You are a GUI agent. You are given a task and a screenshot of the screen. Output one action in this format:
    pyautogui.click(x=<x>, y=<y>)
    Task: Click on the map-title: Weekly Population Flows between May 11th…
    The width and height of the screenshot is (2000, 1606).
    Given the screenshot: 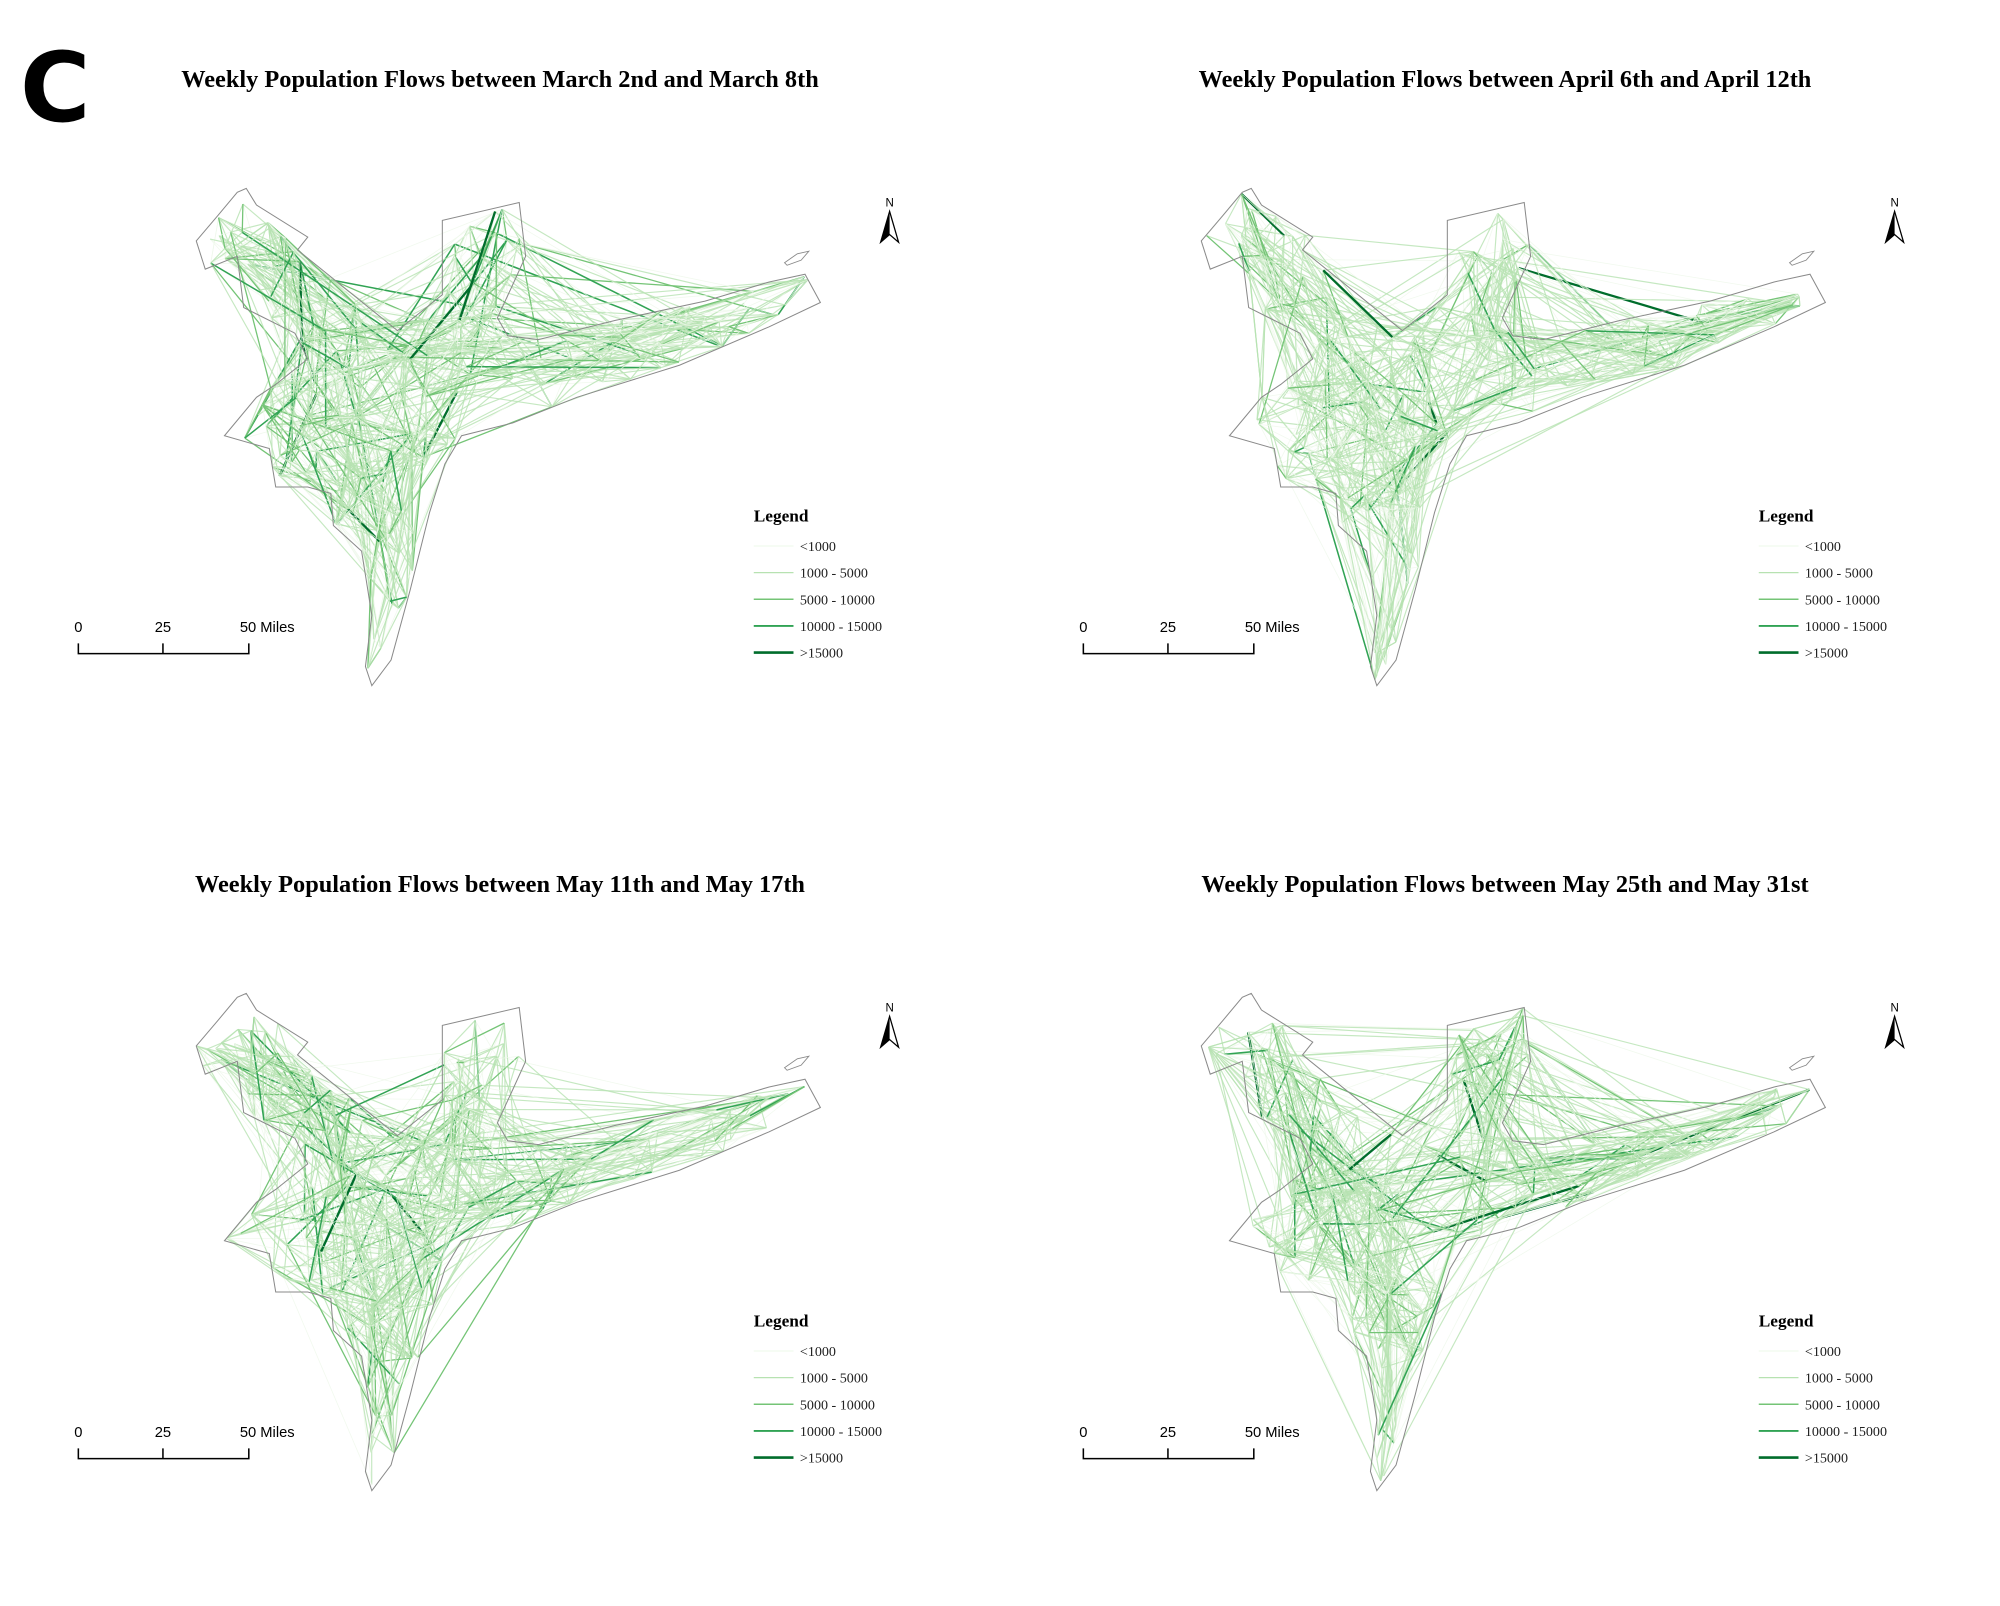 What is the action you would take?
    pyautogui.click(x=500, y=884)
    